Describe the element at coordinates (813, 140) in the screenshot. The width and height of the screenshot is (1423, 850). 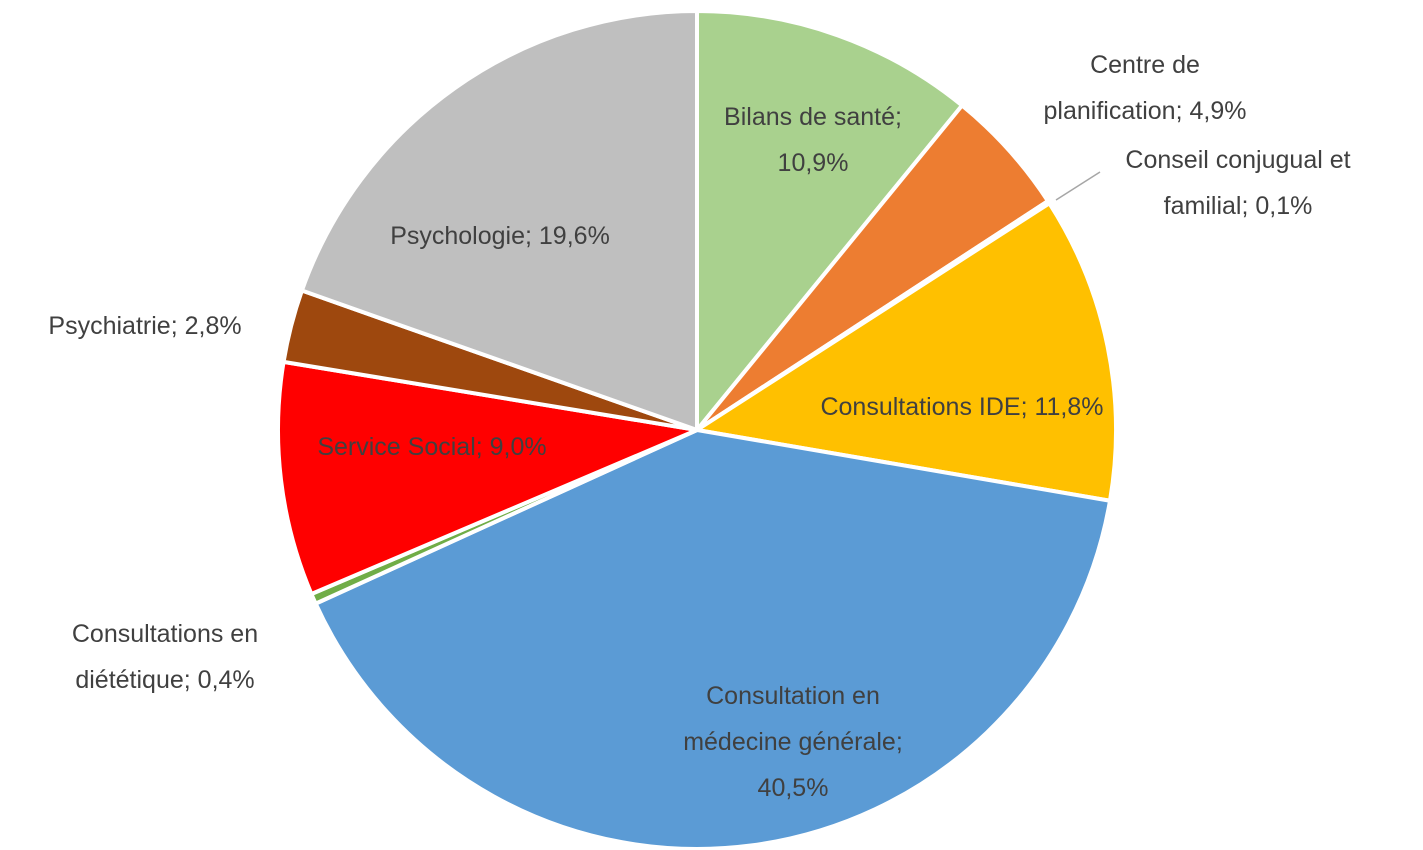
I see `data-label: Bilans de santé; 10,9%` at that location.